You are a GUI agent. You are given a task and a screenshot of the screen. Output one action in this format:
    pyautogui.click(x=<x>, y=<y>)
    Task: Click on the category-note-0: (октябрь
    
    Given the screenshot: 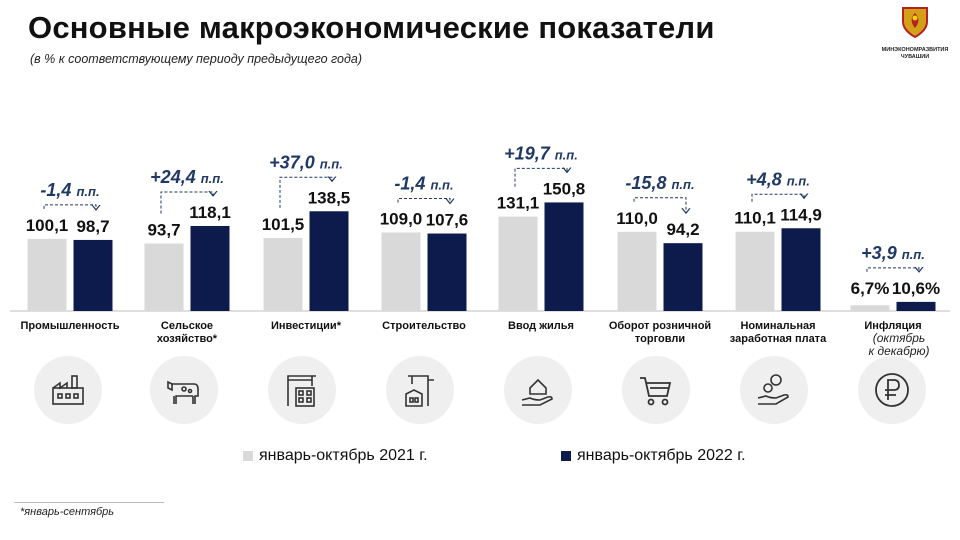 What is the action you would take?
    pyautogui.click(x=899, y=338)
    